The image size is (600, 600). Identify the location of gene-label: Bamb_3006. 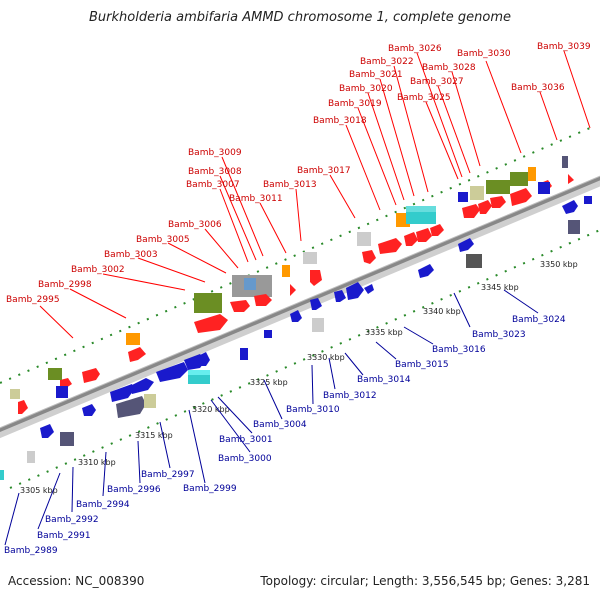
(195, 225).